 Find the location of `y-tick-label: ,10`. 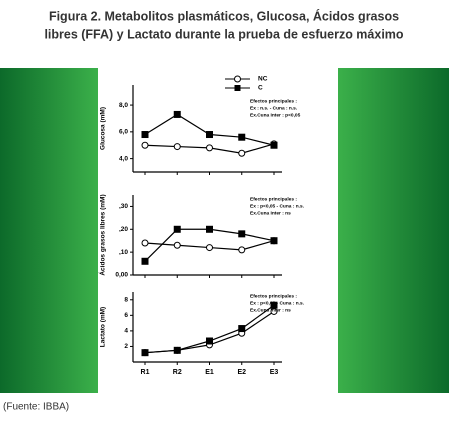

y-tick-label: ,10 is located at coordinates (123, 252).